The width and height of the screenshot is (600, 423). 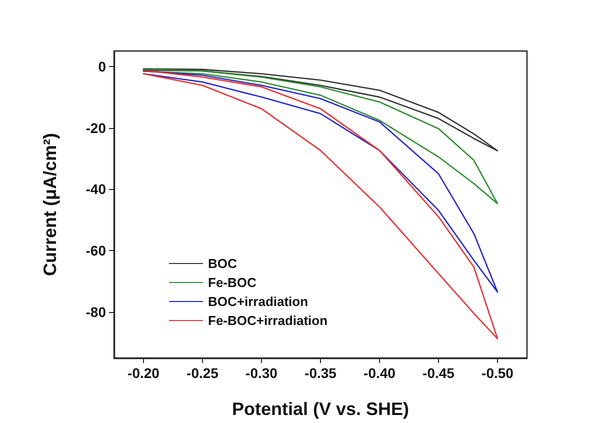 What do you see at coordinates (320, 373) in the screenshot?
I see `x-tick-label: -0.35` at bounding box center [320, 373].